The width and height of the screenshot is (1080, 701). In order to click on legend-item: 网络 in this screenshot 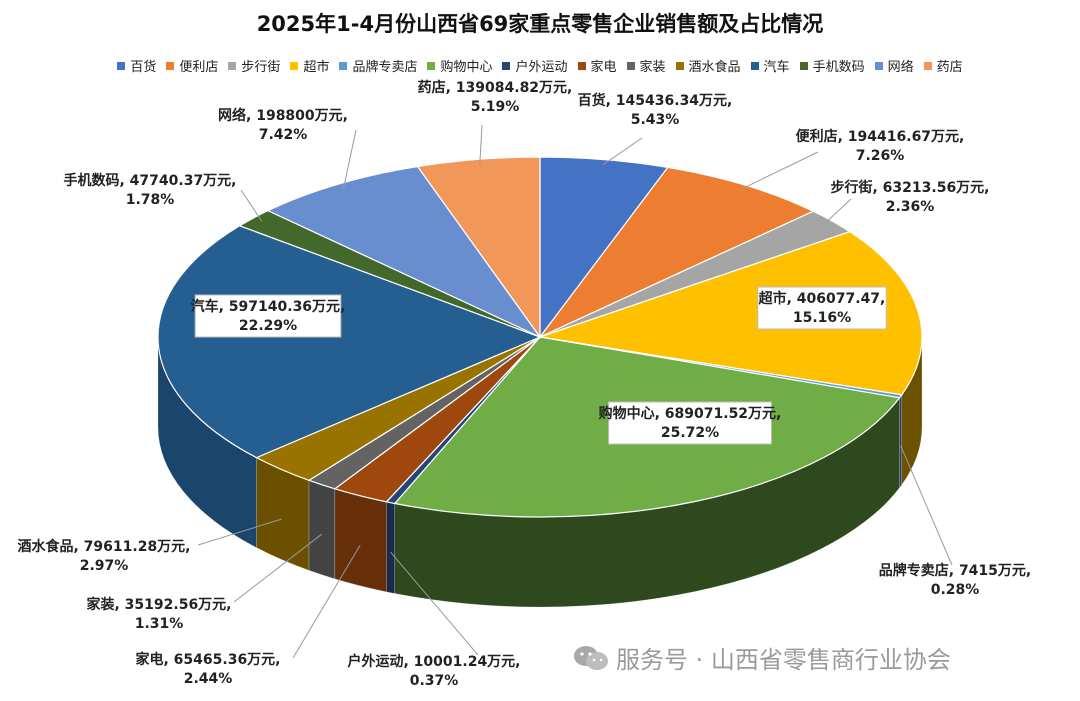, I will do `click(894, 65)`.